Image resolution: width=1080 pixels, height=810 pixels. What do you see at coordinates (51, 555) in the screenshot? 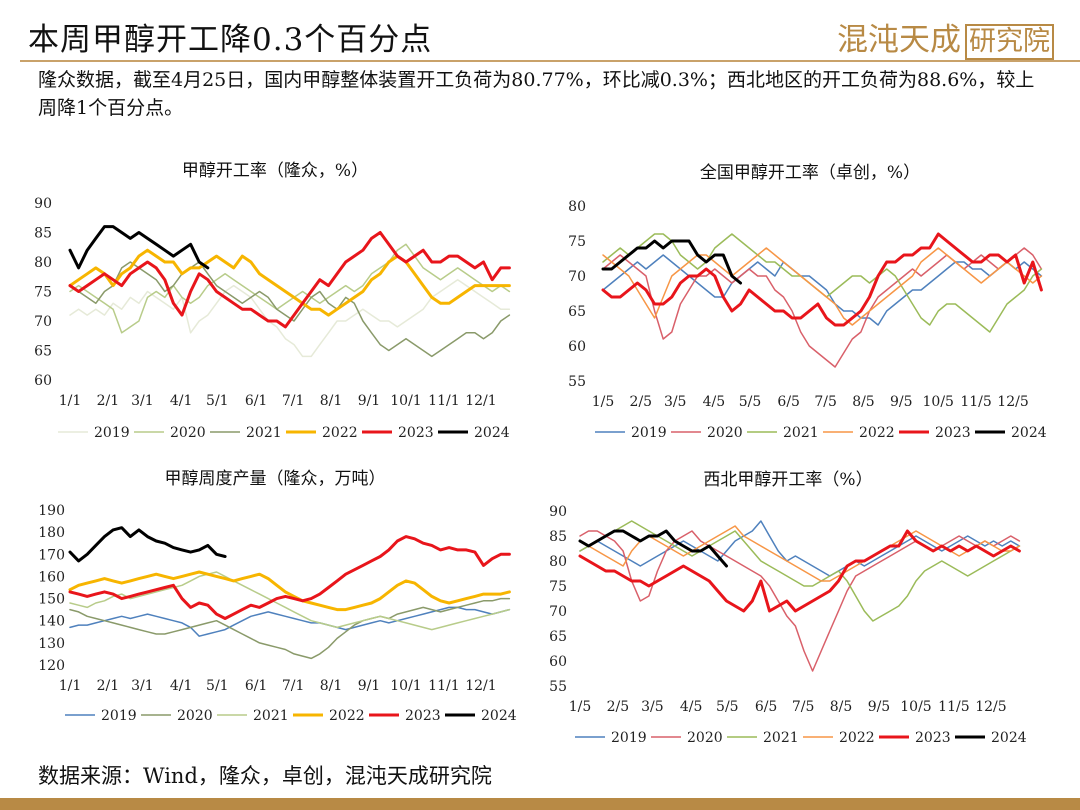
I see `y-tick-label: 170` at bounding box center [51, 555].